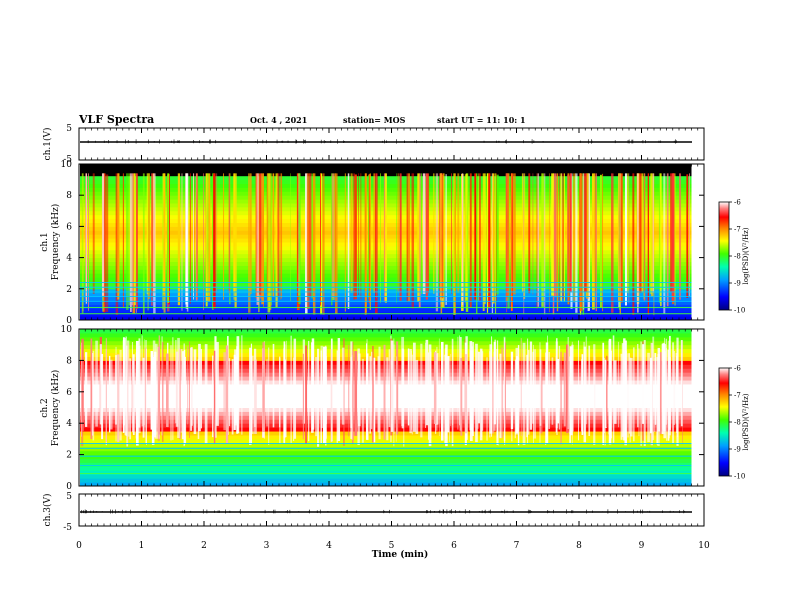 The image size is (792, 612). I want to click on ch1-spectrogram-ylabel-channel: ch.1, so click(45, 241).